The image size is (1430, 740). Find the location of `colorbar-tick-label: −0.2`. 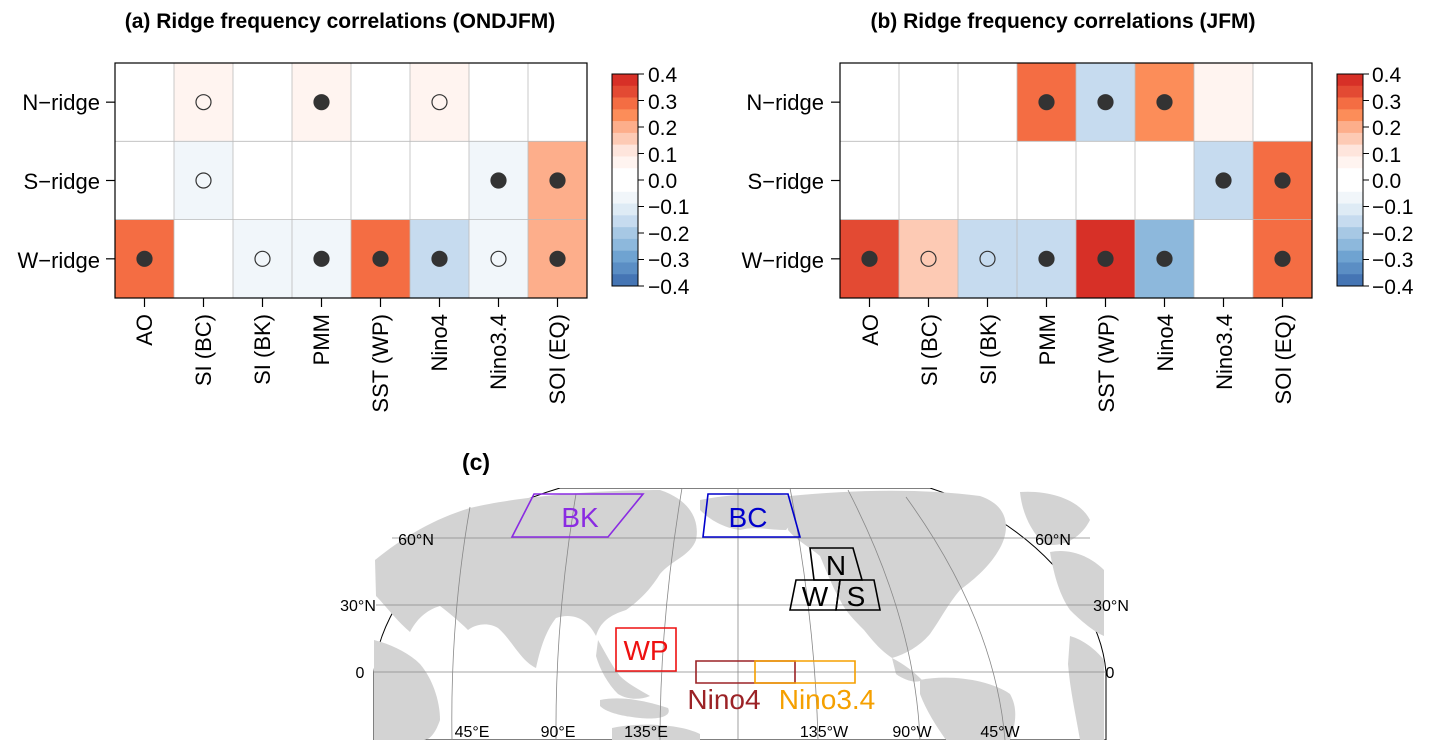

colorbar-tick-label: −0.2 is located at coordinates (1392, 234).